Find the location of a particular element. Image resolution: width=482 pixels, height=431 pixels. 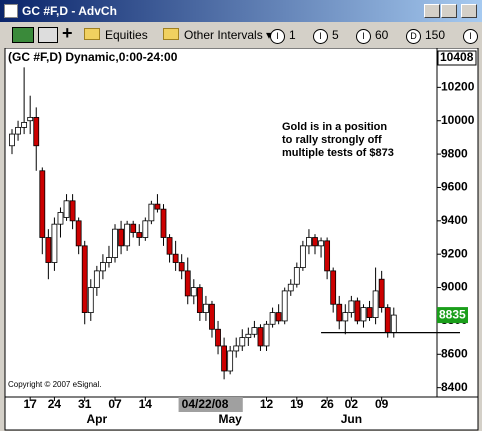

minimize-button is located at coordinates (432, 11).